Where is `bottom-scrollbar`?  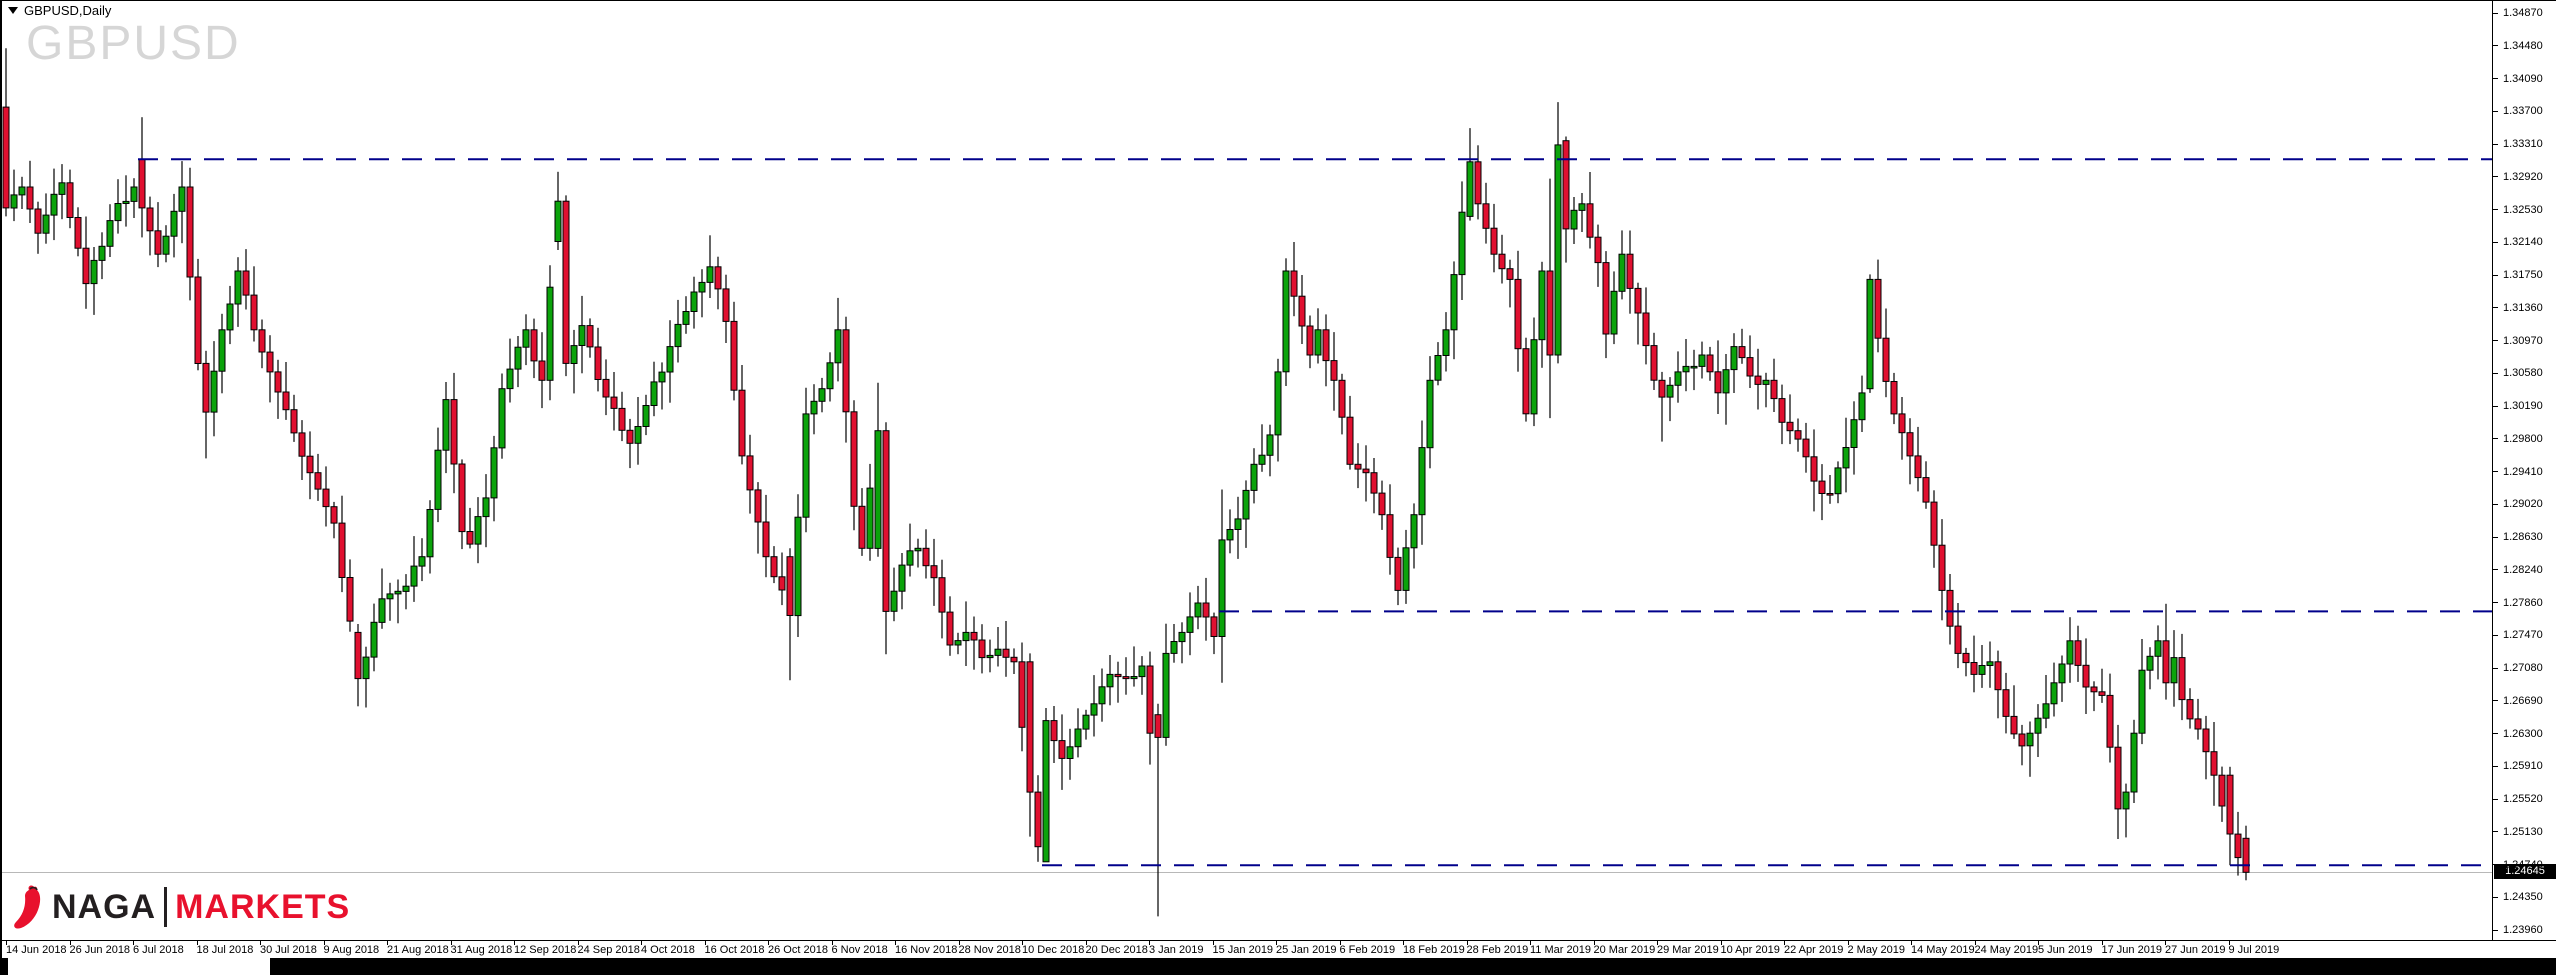 bottom-scrollbar is located at coordinates (1278, 966).